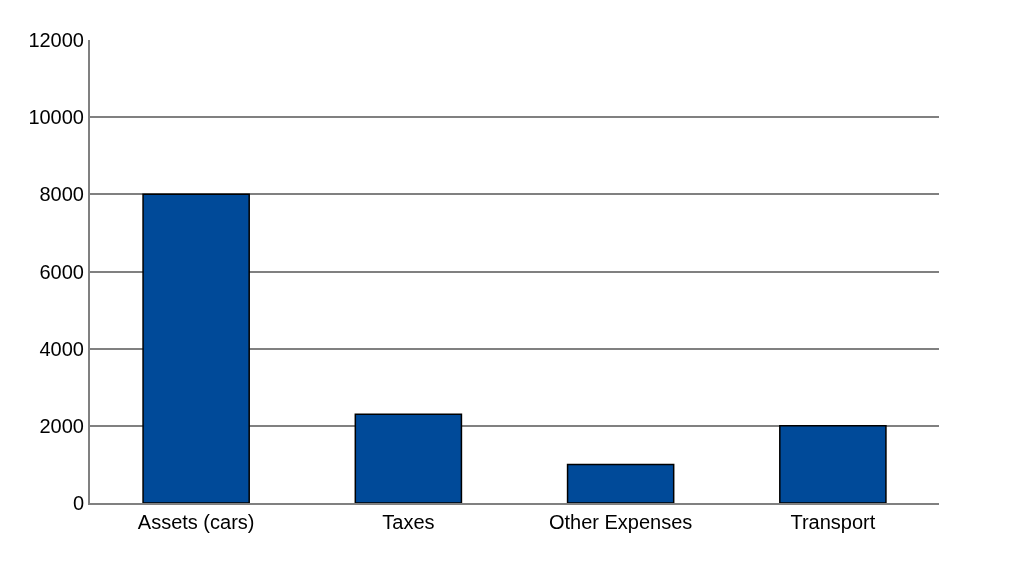  Describe the element at coordinates (56, 117) in the screenshot. I see `y-tick-label: 10000` at that location.